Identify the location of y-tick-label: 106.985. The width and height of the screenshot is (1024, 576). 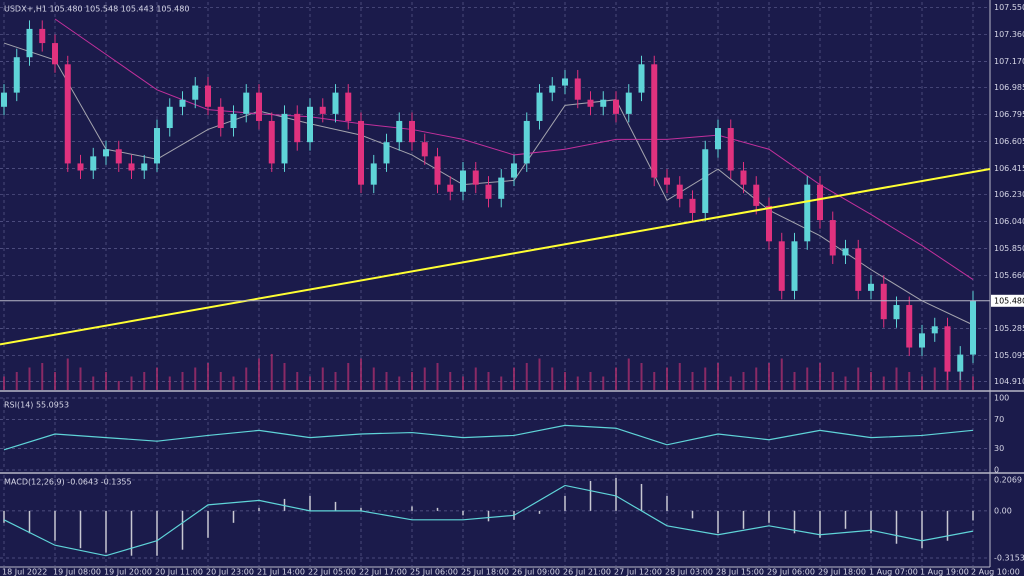
(1009, 87).